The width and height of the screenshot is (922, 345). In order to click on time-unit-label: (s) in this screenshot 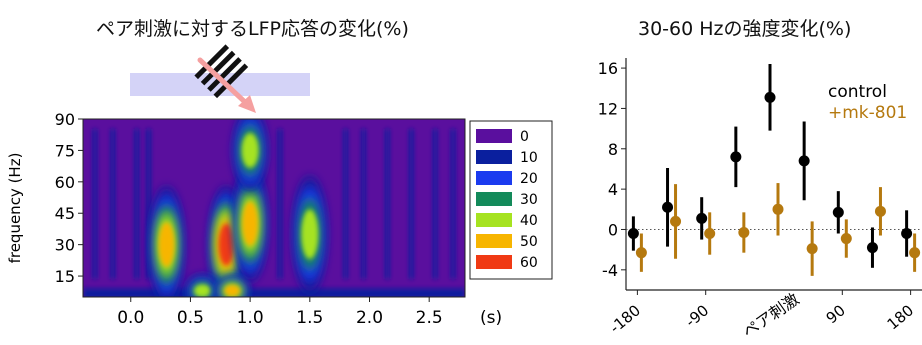, I will do `click(491, 318)`.